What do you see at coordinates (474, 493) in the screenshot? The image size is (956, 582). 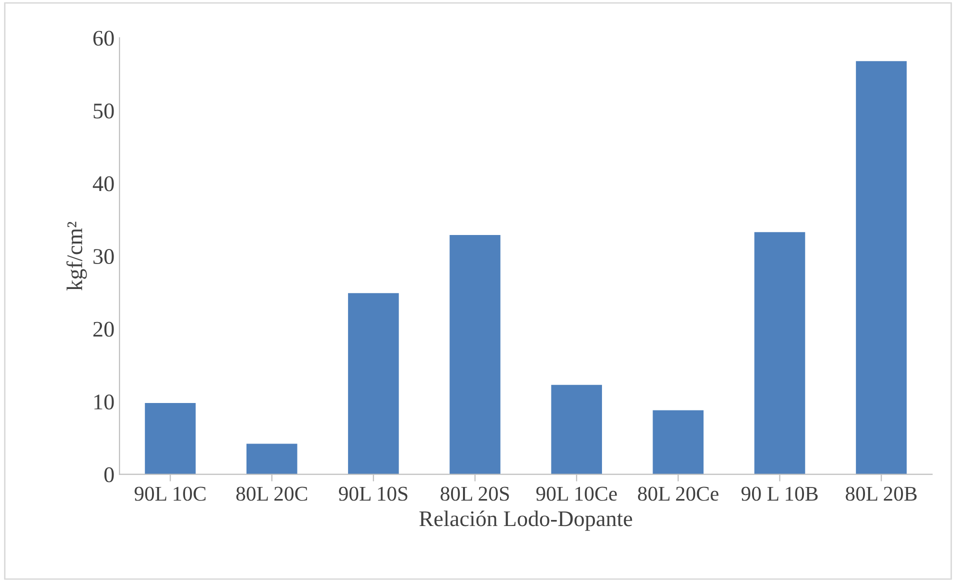 I see `x-tick-label: 80L 20S` at bounding box center [474, 493].